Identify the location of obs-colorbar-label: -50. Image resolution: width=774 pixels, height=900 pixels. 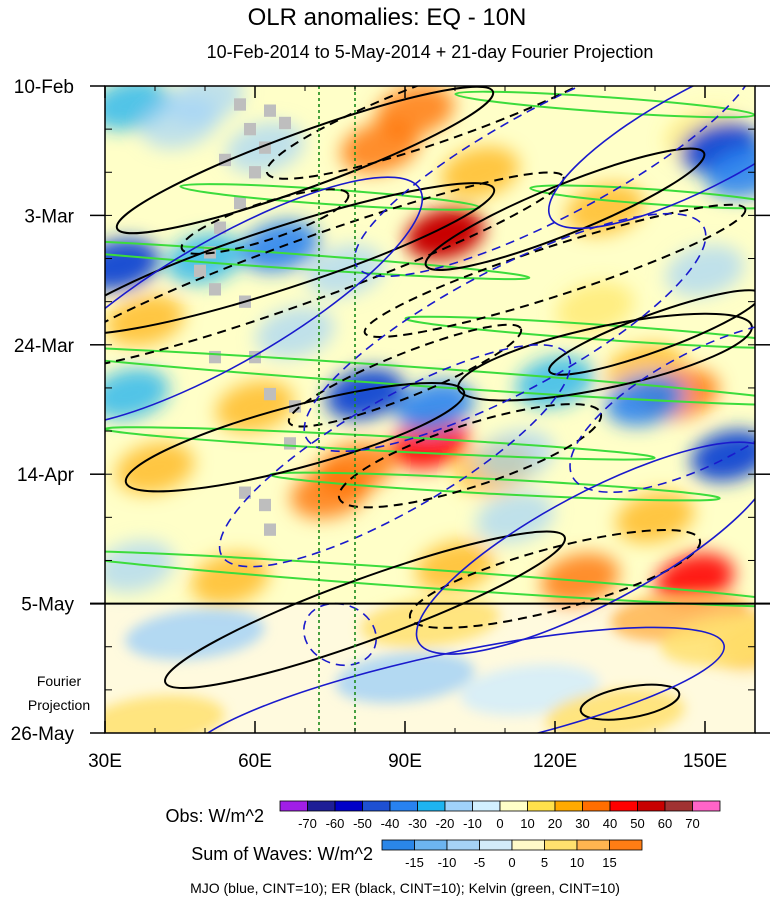
(362, 823).